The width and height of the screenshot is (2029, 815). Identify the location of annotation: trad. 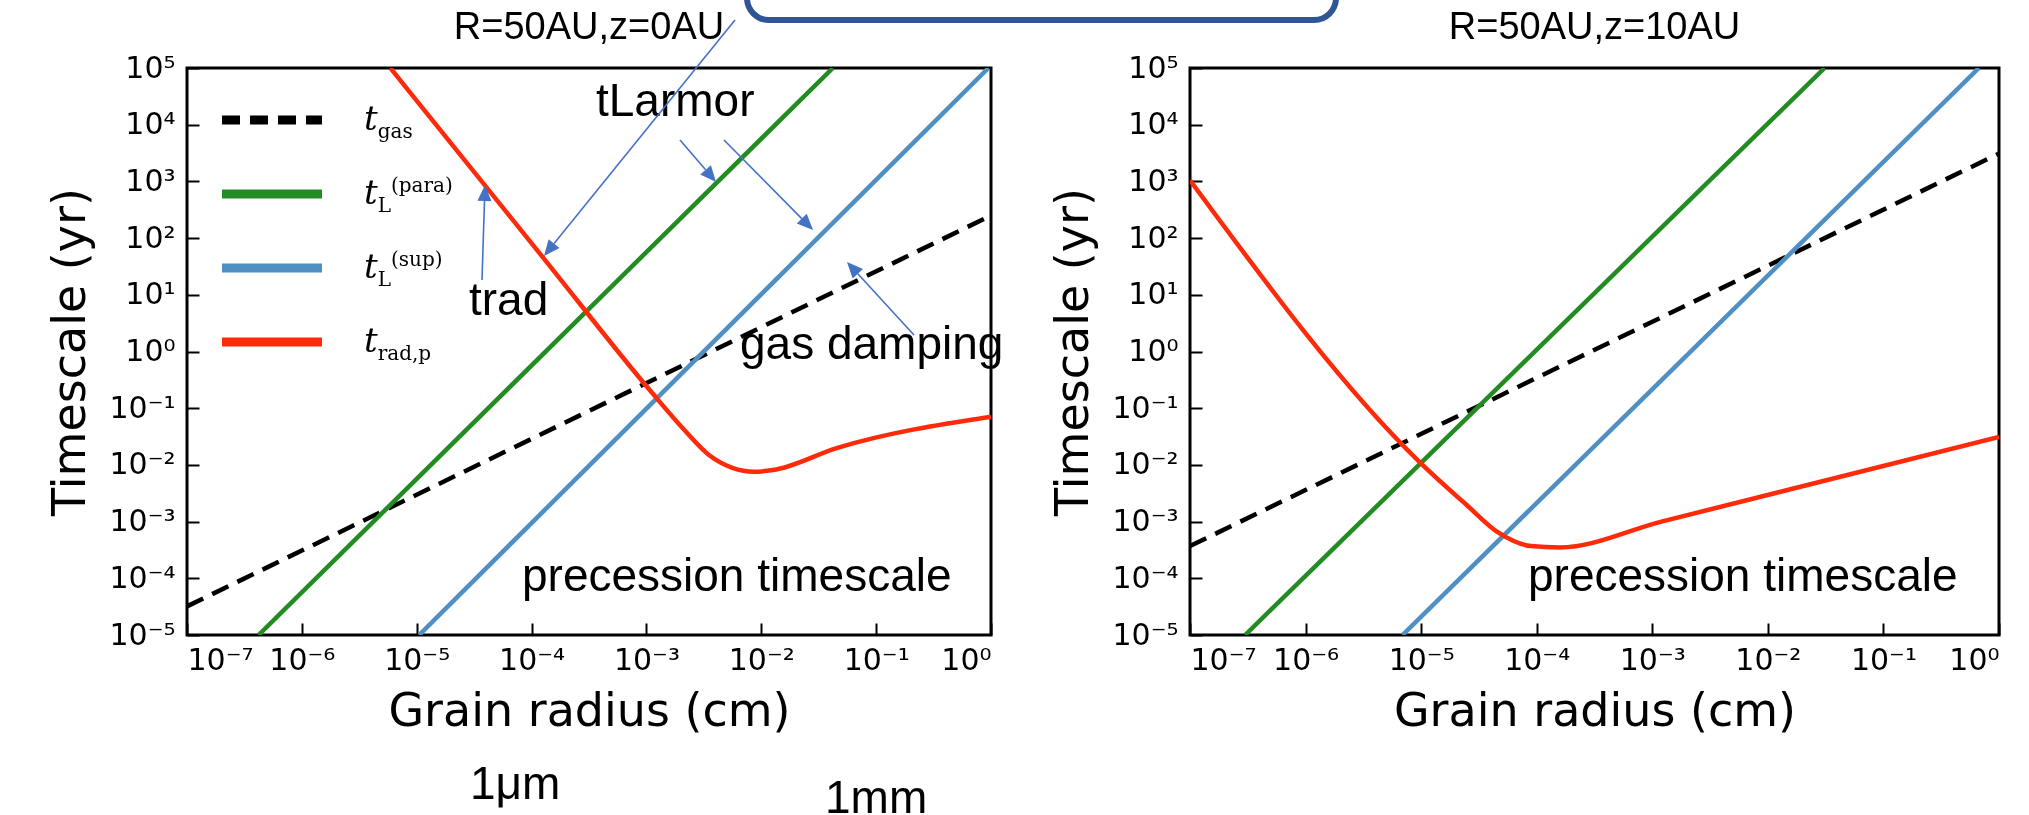
(509, 299).